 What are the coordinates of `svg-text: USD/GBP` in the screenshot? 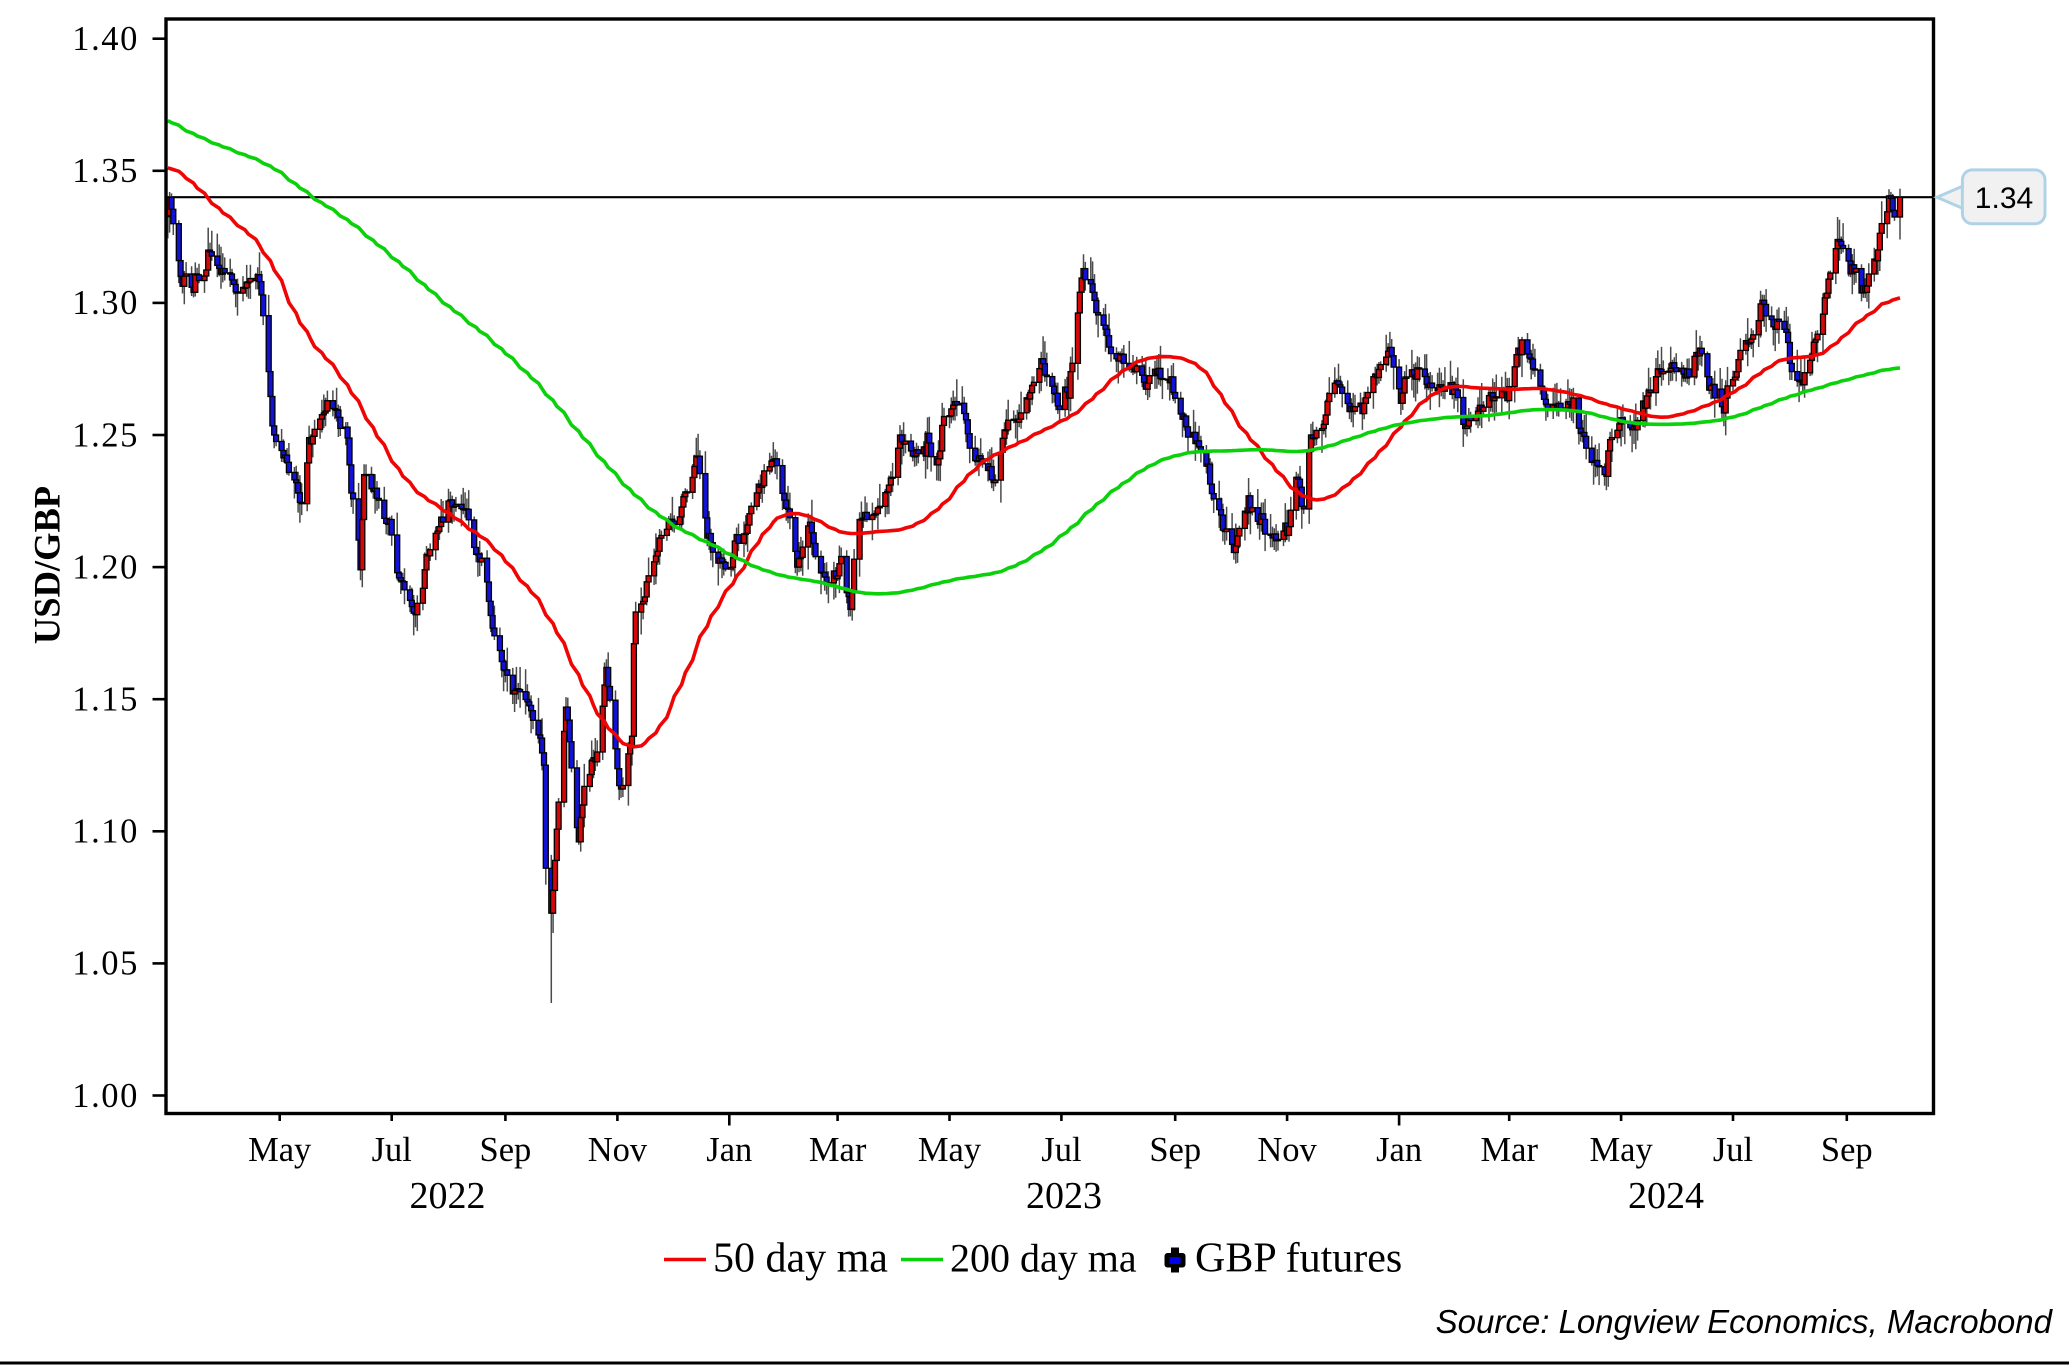 It's located at (47, 565).